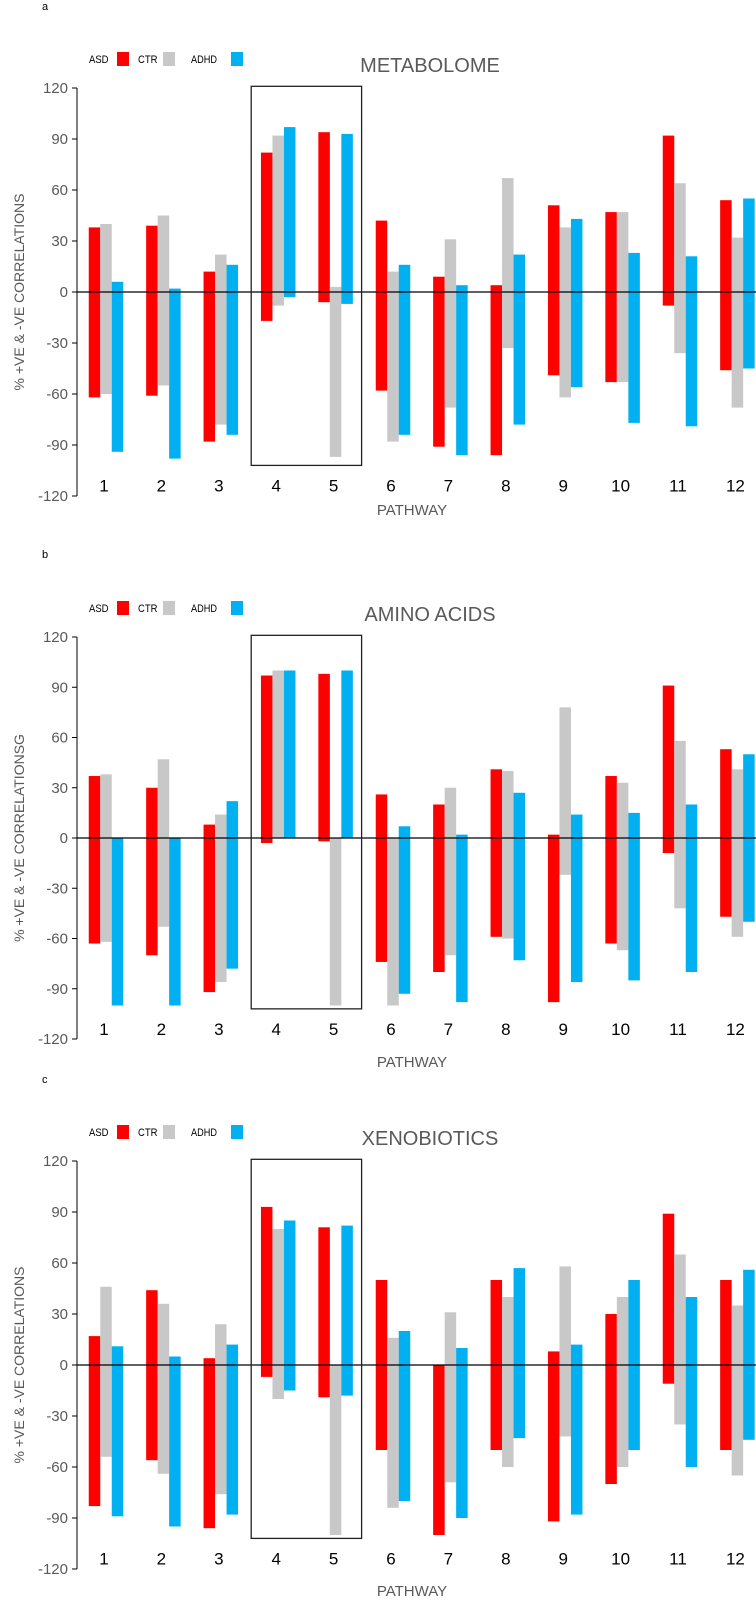 The image size is (756, 1600). Describe the element at coordinates (123, 59) in the screenshot. I see `legend-swatch-asd` at that location.